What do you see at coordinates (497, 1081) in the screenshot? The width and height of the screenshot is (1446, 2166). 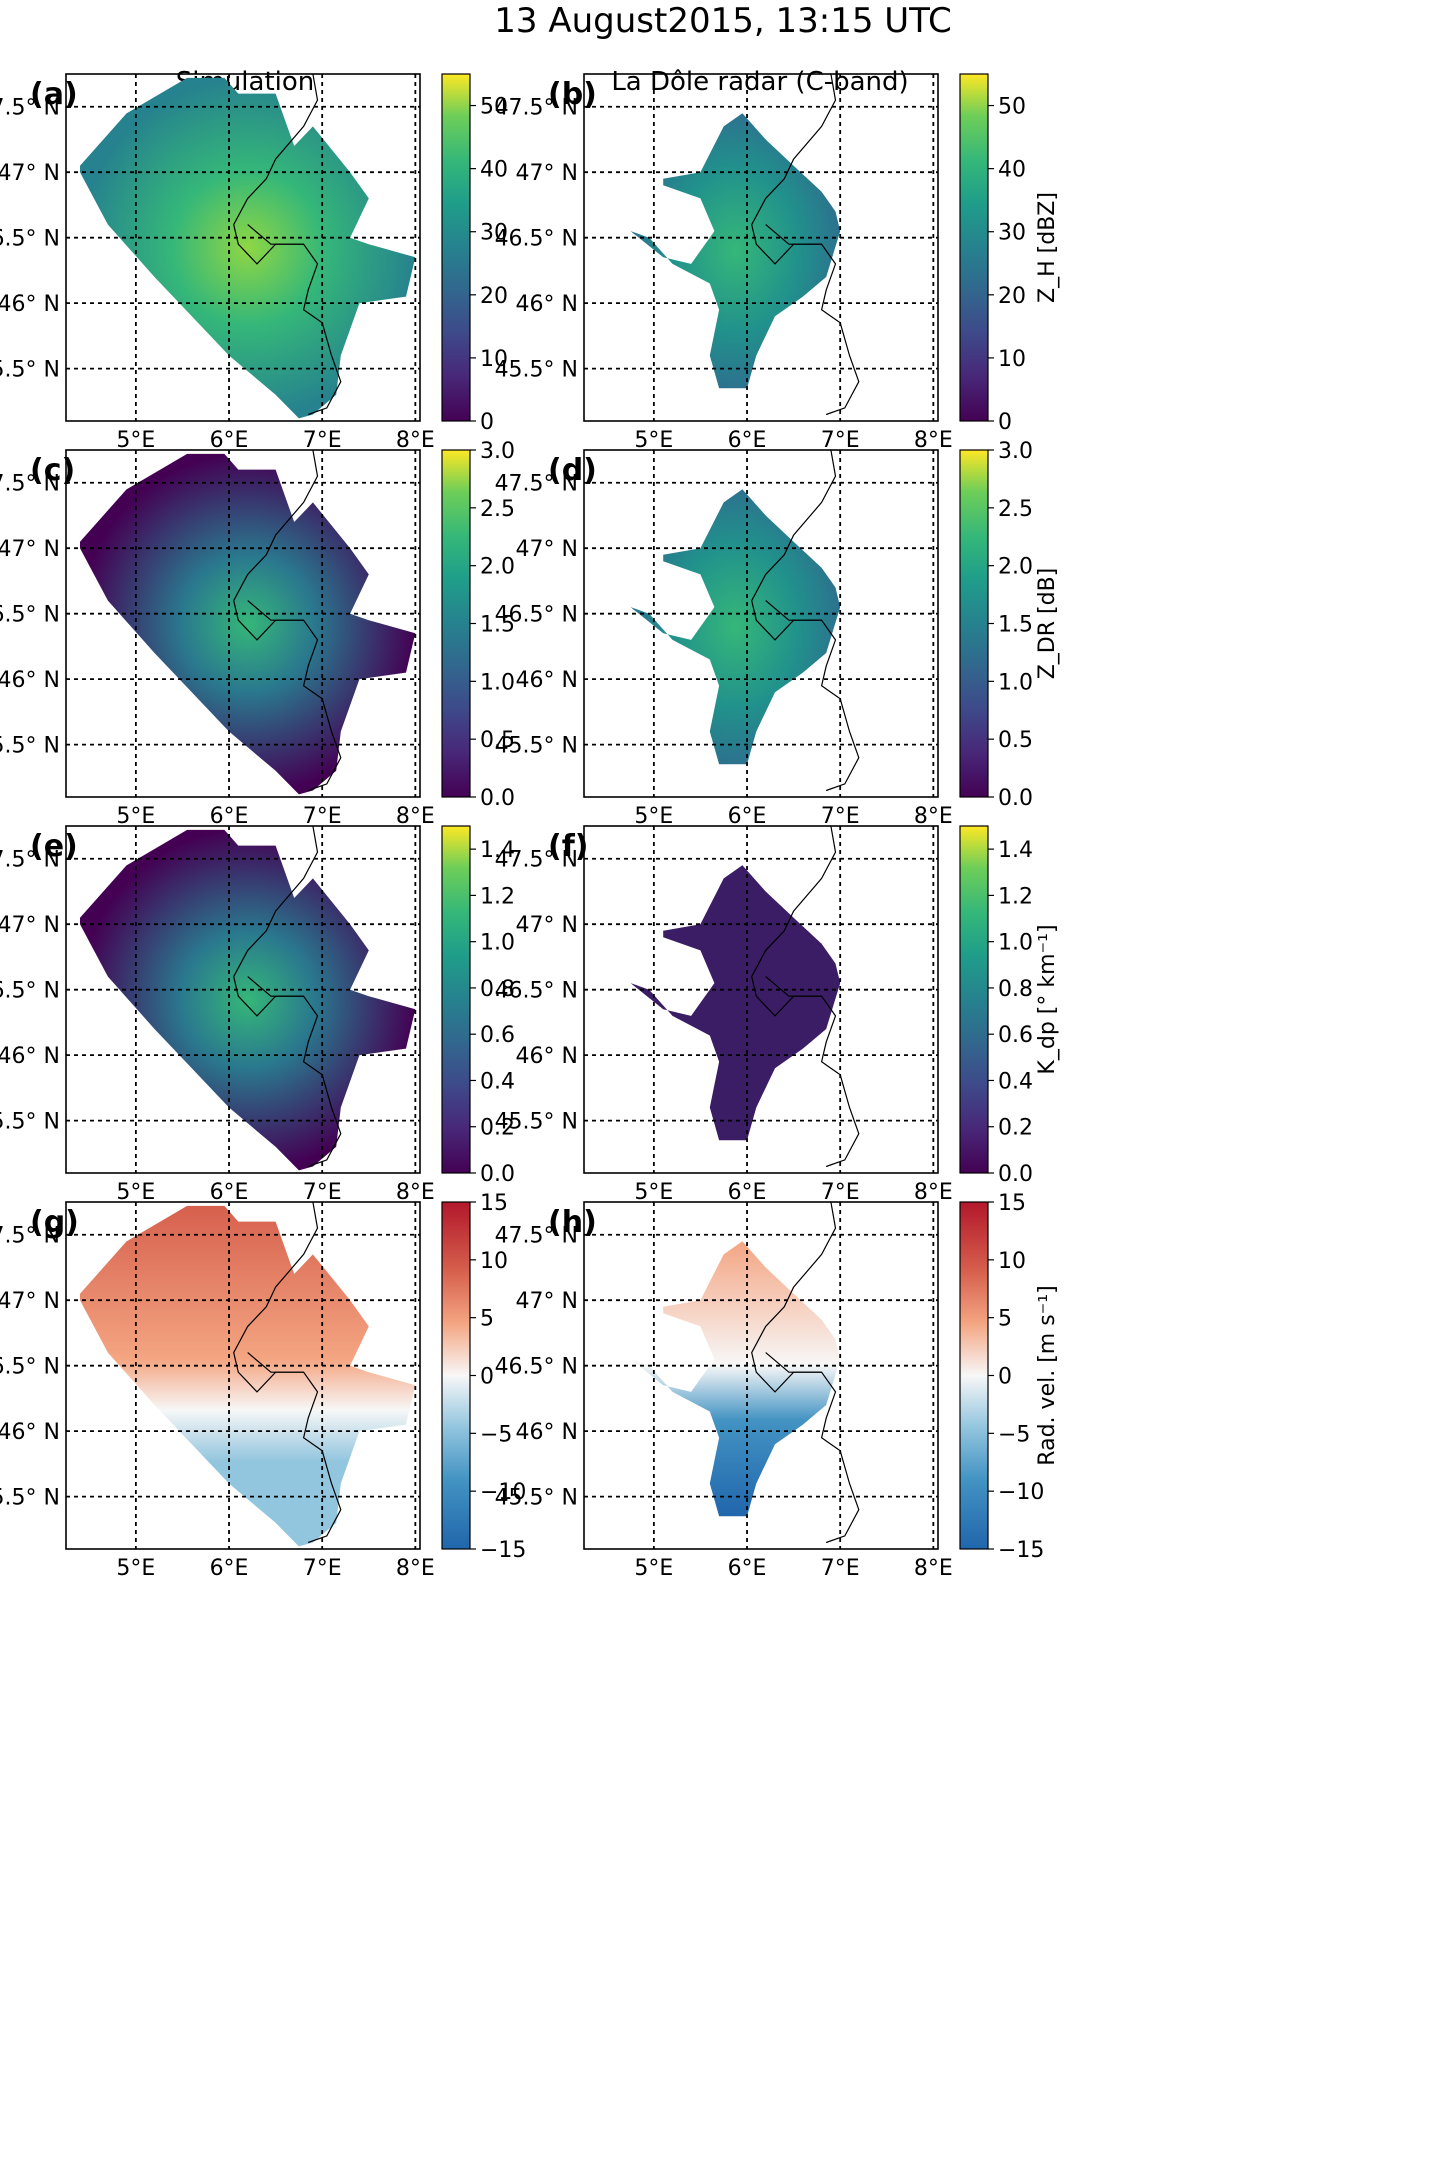 I see `colorbar-tick-label: 0.4` at bounding box center [497, 1081].